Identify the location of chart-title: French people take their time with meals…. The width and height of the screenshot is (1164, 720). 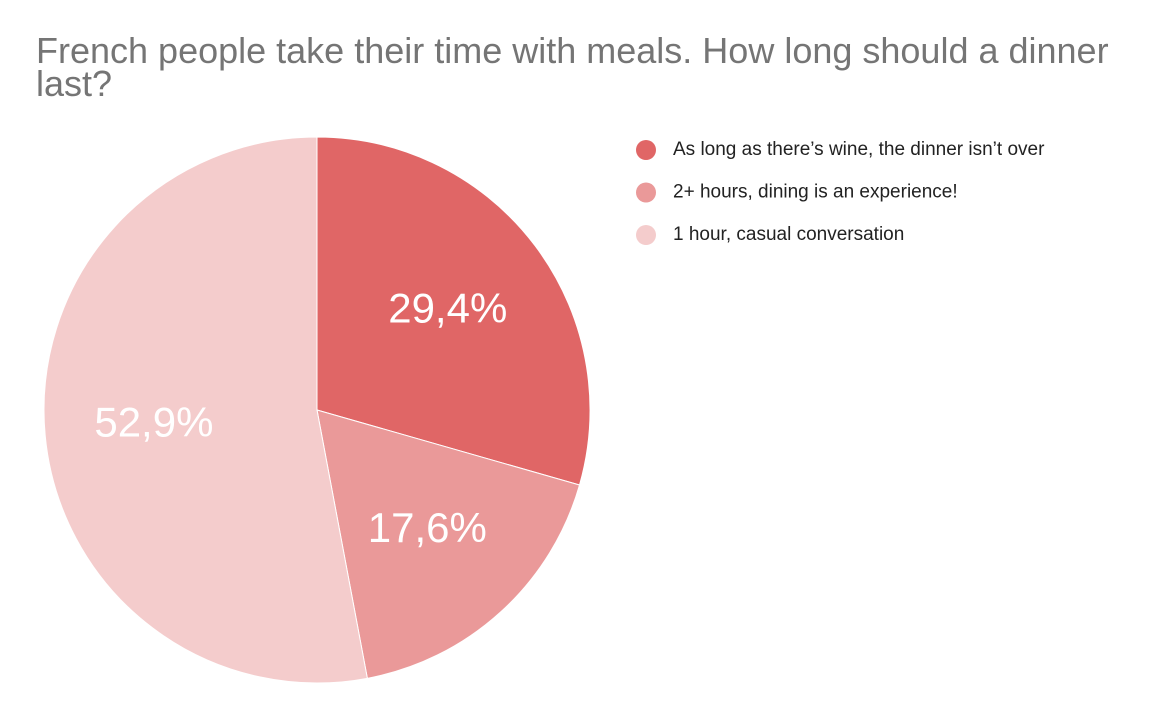
(572, 67).